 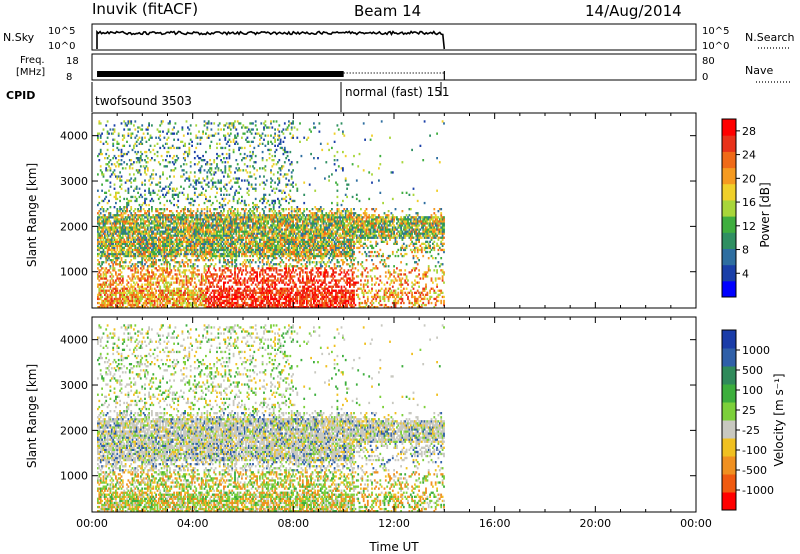 What do you see at coordinates (705, 77) in the screenshot?
I see `nave-tick-bottom: 0` at bounding box center [705, 77].